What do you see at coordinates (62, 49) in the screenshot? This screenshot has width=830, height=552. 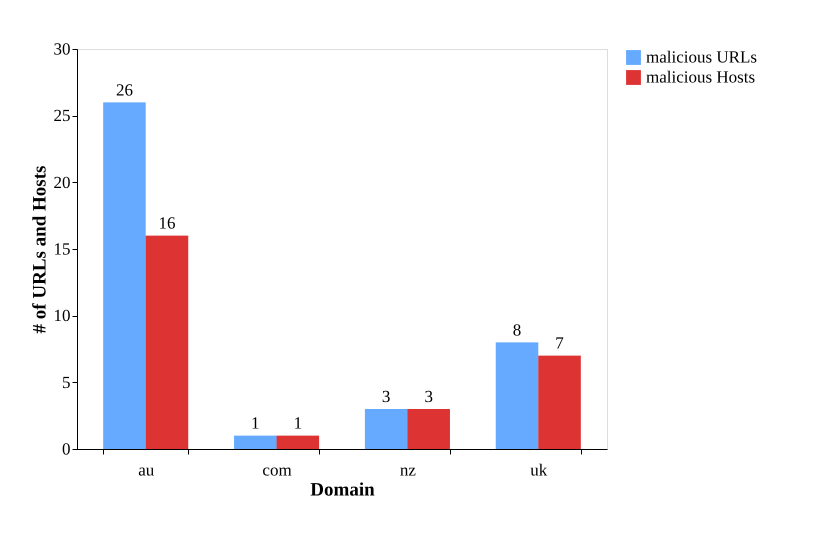 I see `y-tick-label: 30` at bounding box center [62, 49].